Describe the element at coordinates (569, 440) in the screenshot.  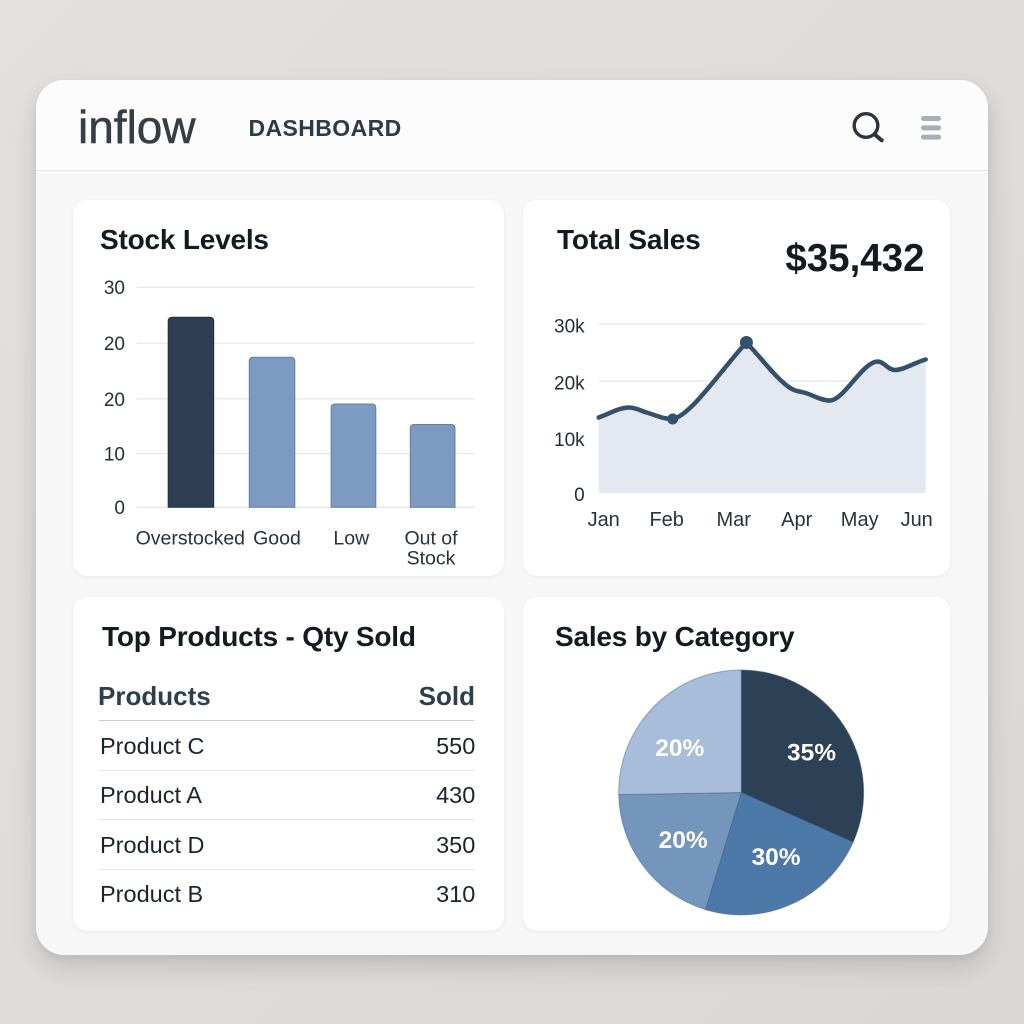
I see `svg-text: 10k` at that location.